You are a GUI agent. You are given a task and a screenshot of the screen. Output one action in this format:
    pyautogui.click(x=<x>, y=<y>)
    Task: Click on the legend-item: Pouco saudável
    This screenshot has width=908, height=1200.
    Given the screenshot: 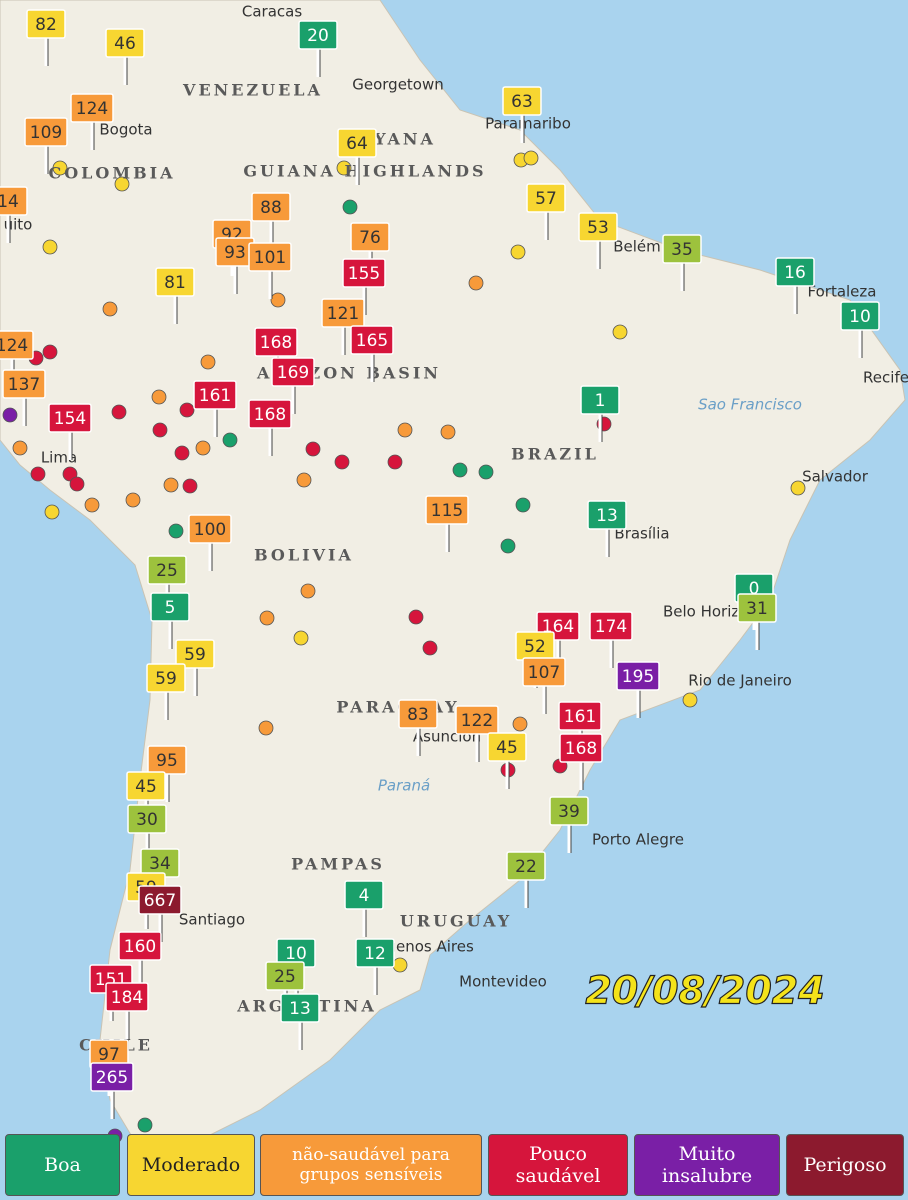 What is the action you would take?
    pyautogui.click(x=558, y=1165)
    